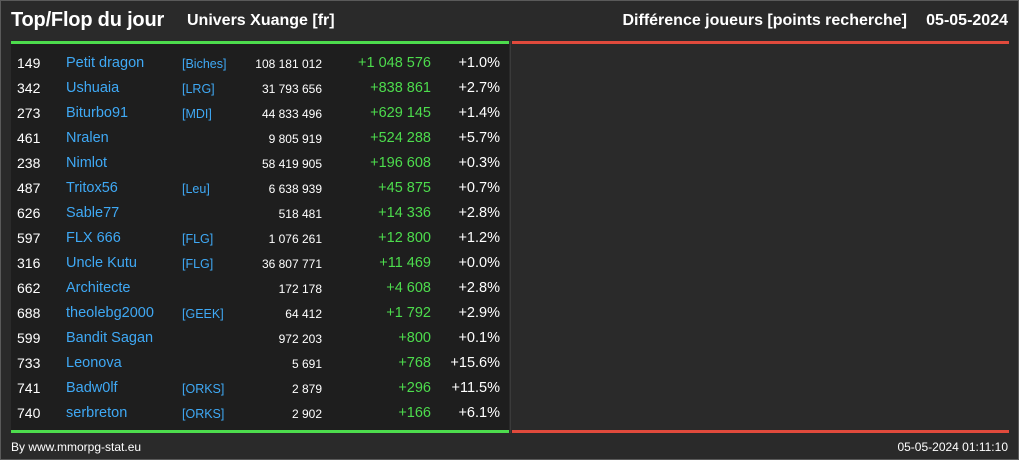 This screenshot has width=1019, height=460. Describe the element at coordinates (414, 363) in the screenshot. I see `points-difference: +768` at that location.